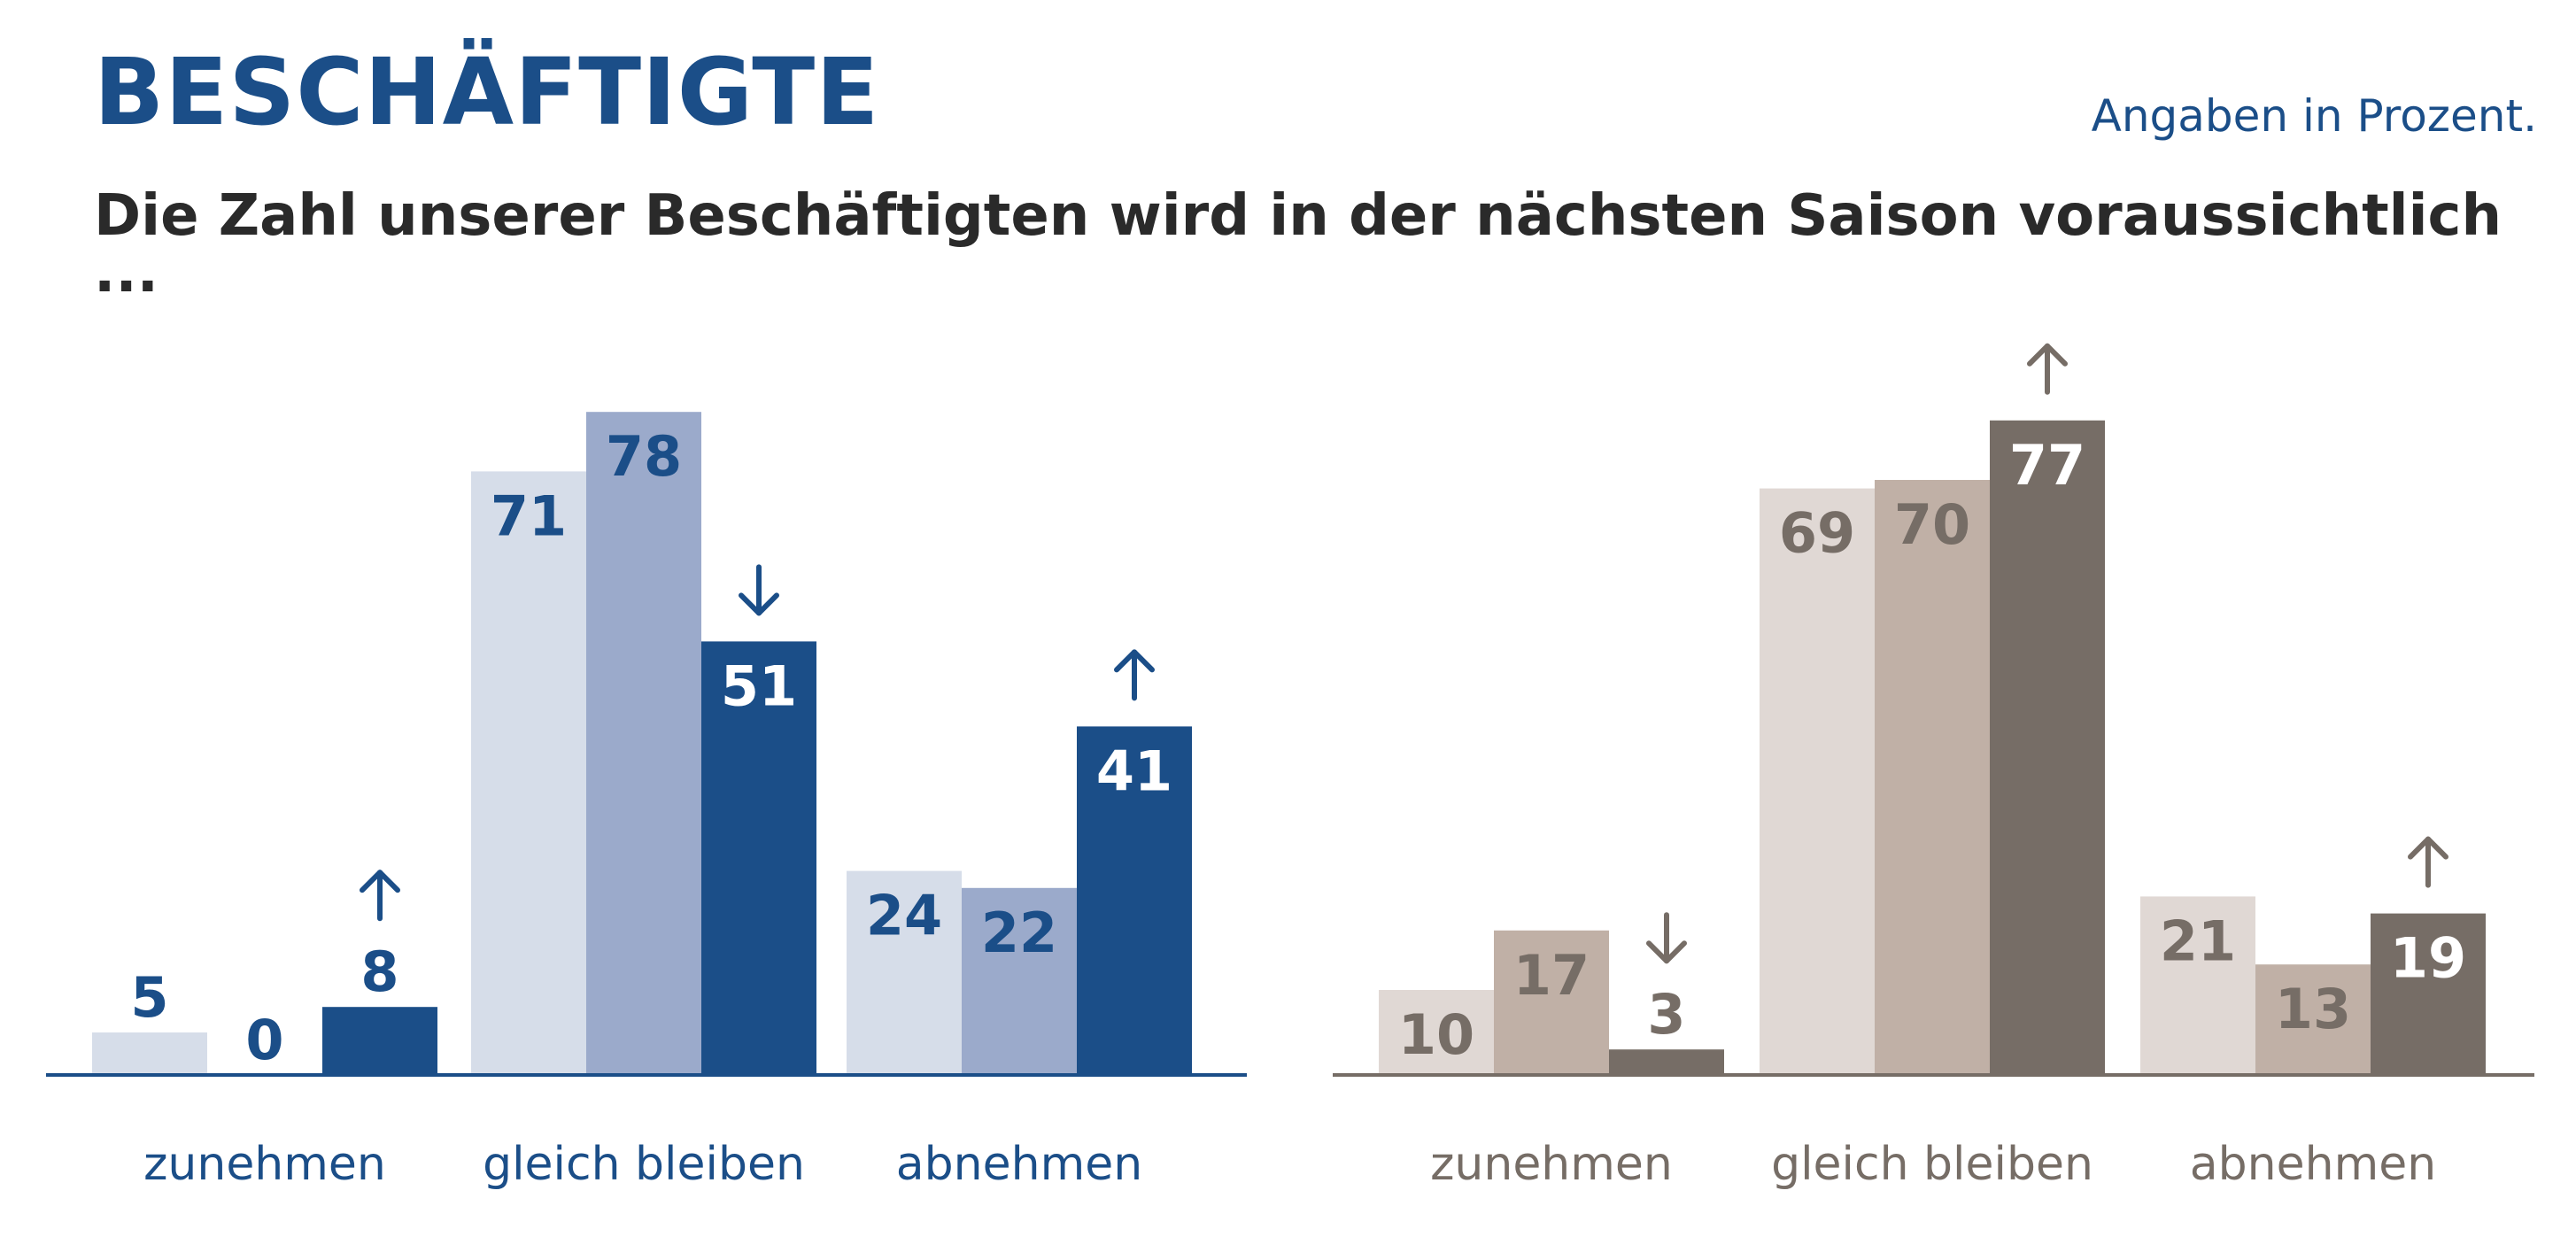 The width and height of the screenshot is (2576, 1237). What do you see at coordinates (1551, 975) in the screenshot?
I see `value-label: 17` at bounding box center [1551, 975].